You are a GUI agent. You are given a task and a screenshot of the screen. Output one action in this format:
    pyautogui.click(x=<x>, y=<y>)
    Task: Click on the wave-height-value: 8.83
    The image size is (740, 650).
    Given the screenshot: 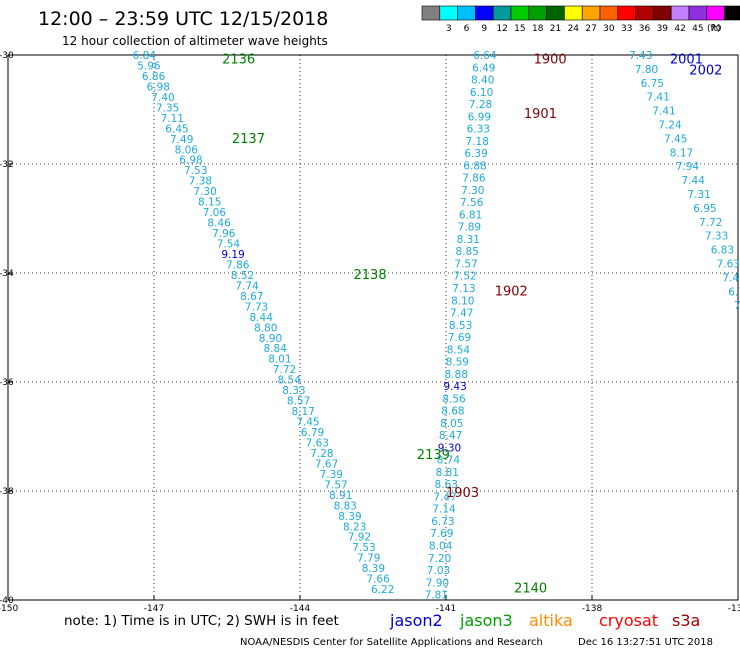 What is the action you would take?
    pyautogui.click(x=345, y=506)
    